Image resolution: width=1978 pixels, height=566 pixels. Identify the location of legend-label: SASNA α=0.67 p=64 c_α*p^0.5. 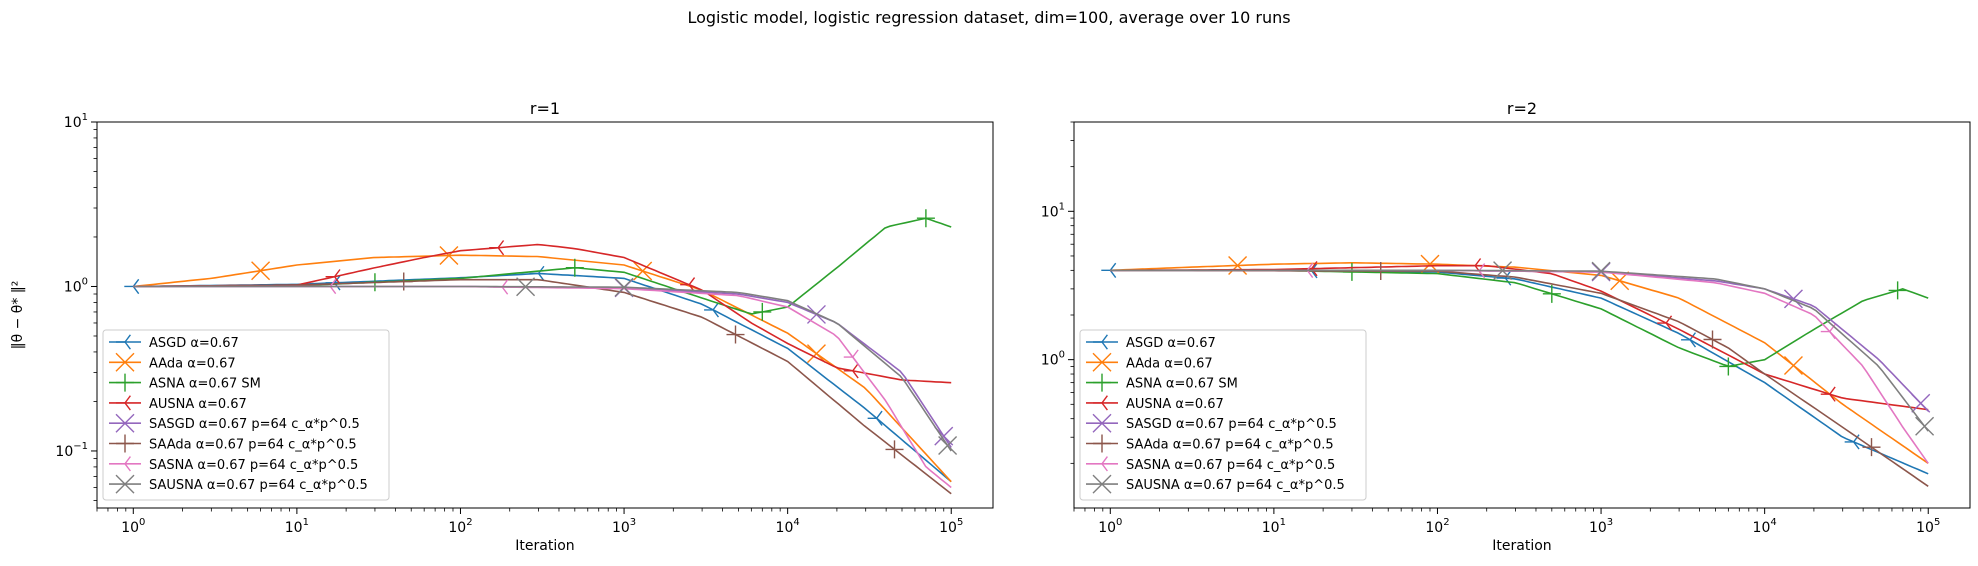
(1230, 465).